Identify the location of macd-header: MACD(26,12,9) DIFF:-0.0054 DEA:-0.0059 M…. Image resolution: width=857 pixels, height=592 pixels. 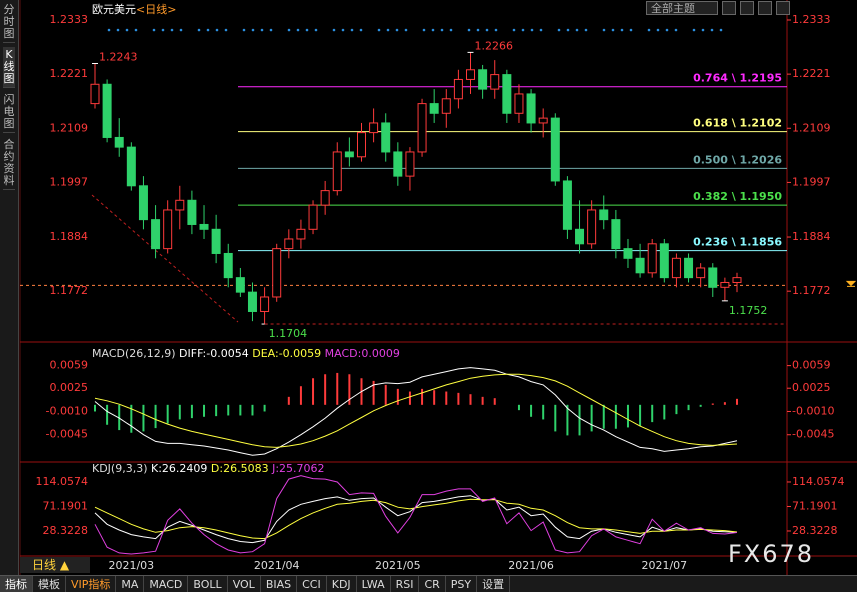
(246, 353).